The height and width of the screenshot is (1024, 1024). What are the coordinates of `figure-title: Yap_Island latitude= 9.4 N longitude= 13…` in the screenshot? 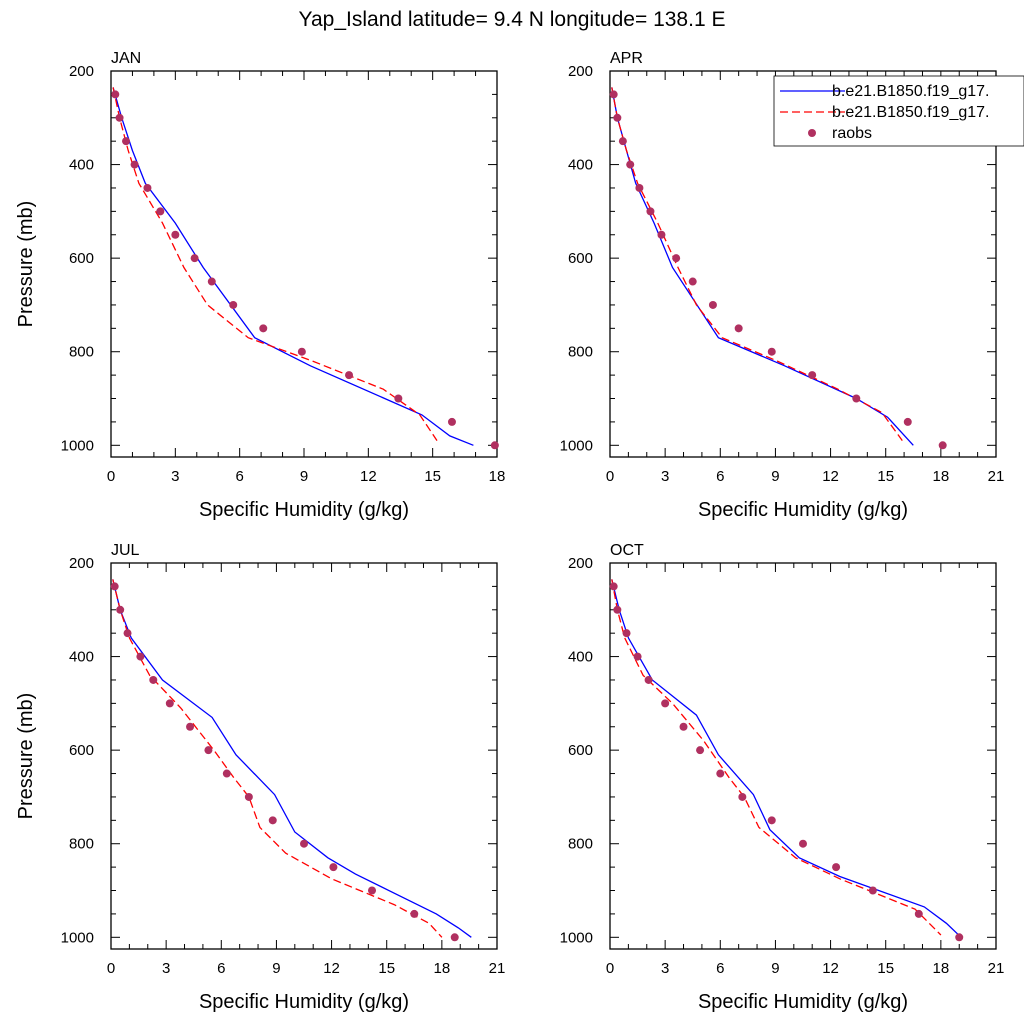 It's located at (512, 19).